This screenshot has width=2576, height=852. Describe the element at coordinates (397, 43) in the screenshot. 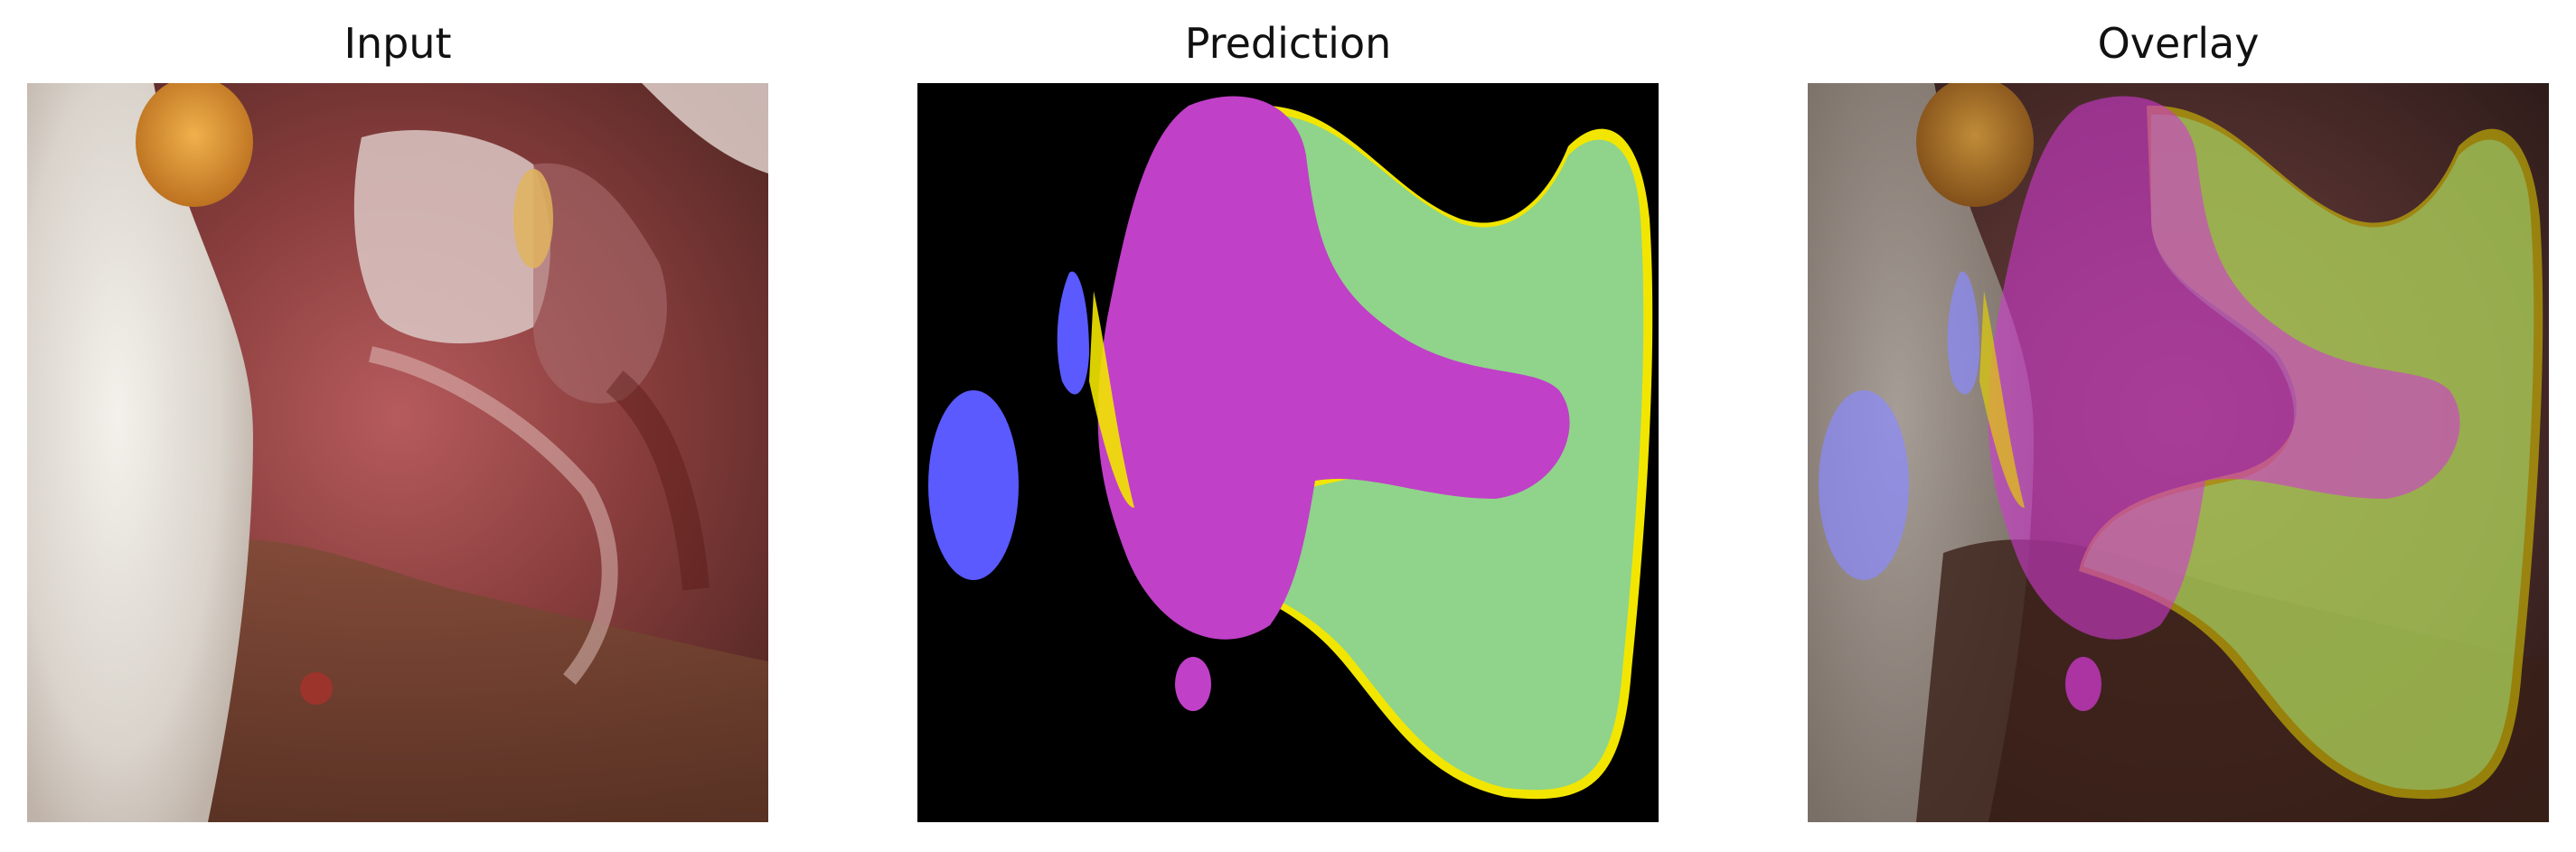

I see `input-title: Input` at that location.